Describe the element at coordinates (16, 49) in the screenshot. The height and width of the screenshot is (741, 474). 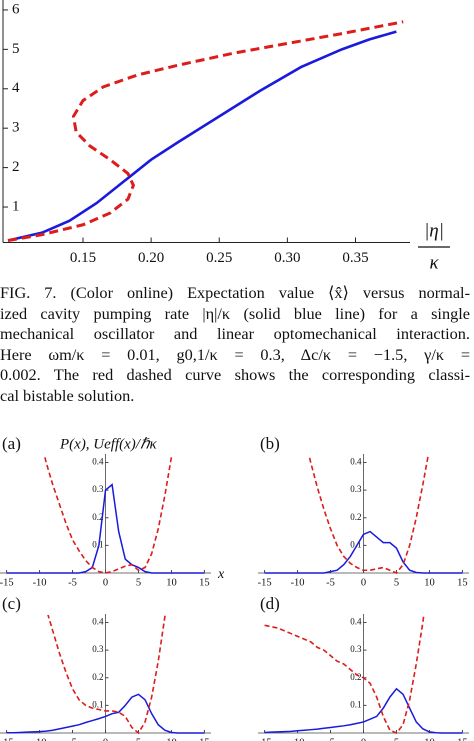
I see `y-tick-label: 5` at that location.